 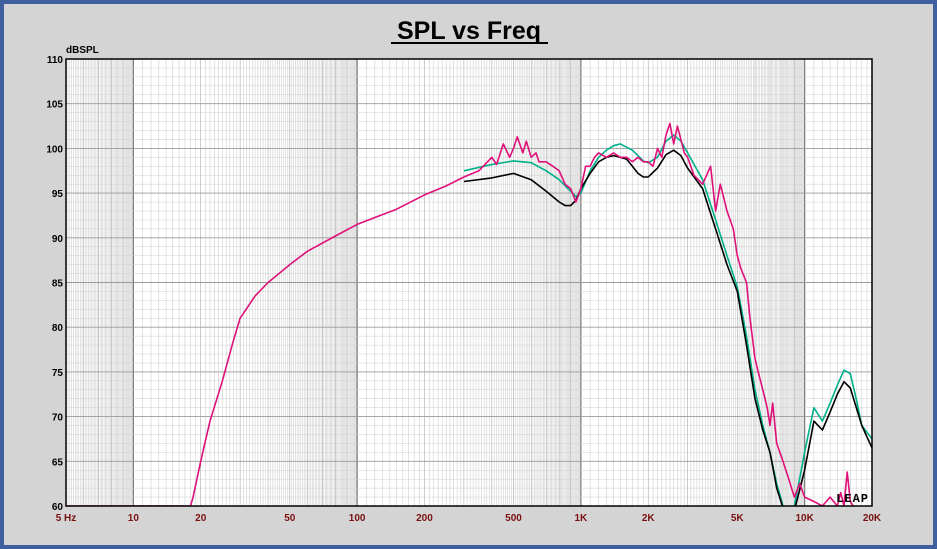 I want to click on y-tick-label: 110, so click(x=55, y=60).